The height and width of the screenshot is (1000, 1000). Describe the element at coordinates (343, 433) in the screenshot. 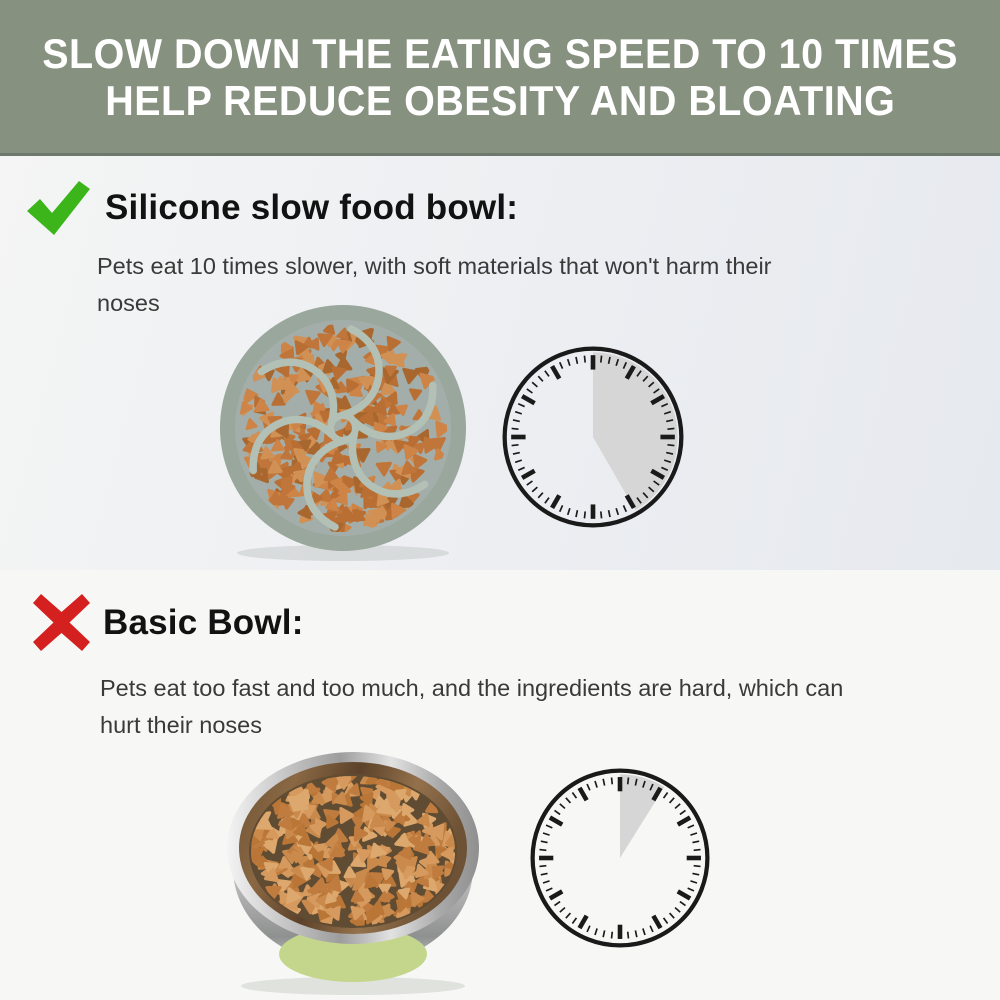

I see `slow-feeder-bowl-image` at that location.